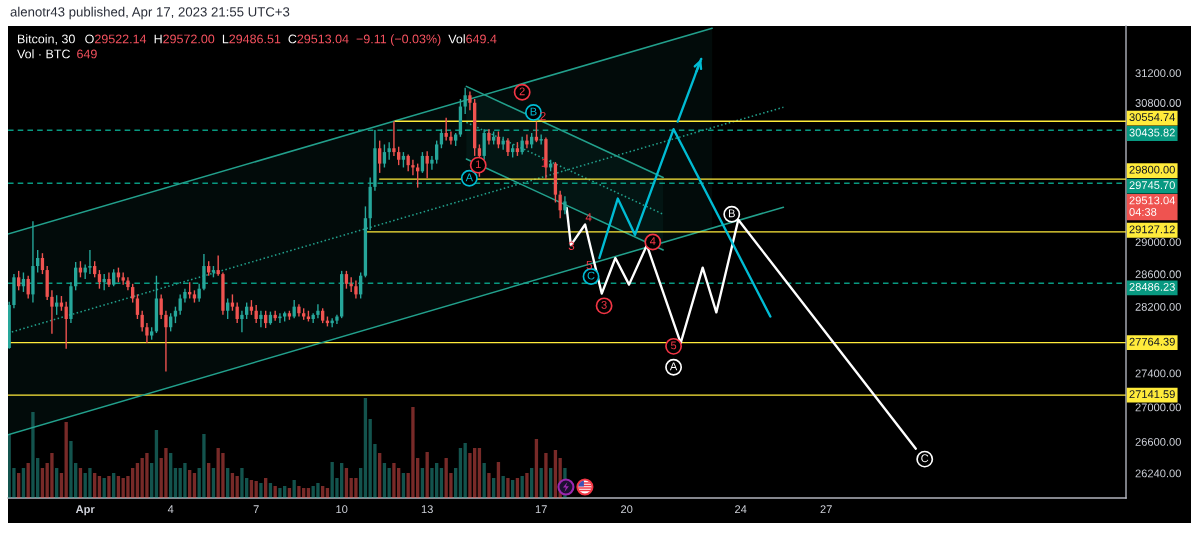 The height and width of the screenshot is (558, 1200). What do you see at coordinates (225, 39) in the screenshot?
I see `annotation: L` at bounding box center [225, 39].